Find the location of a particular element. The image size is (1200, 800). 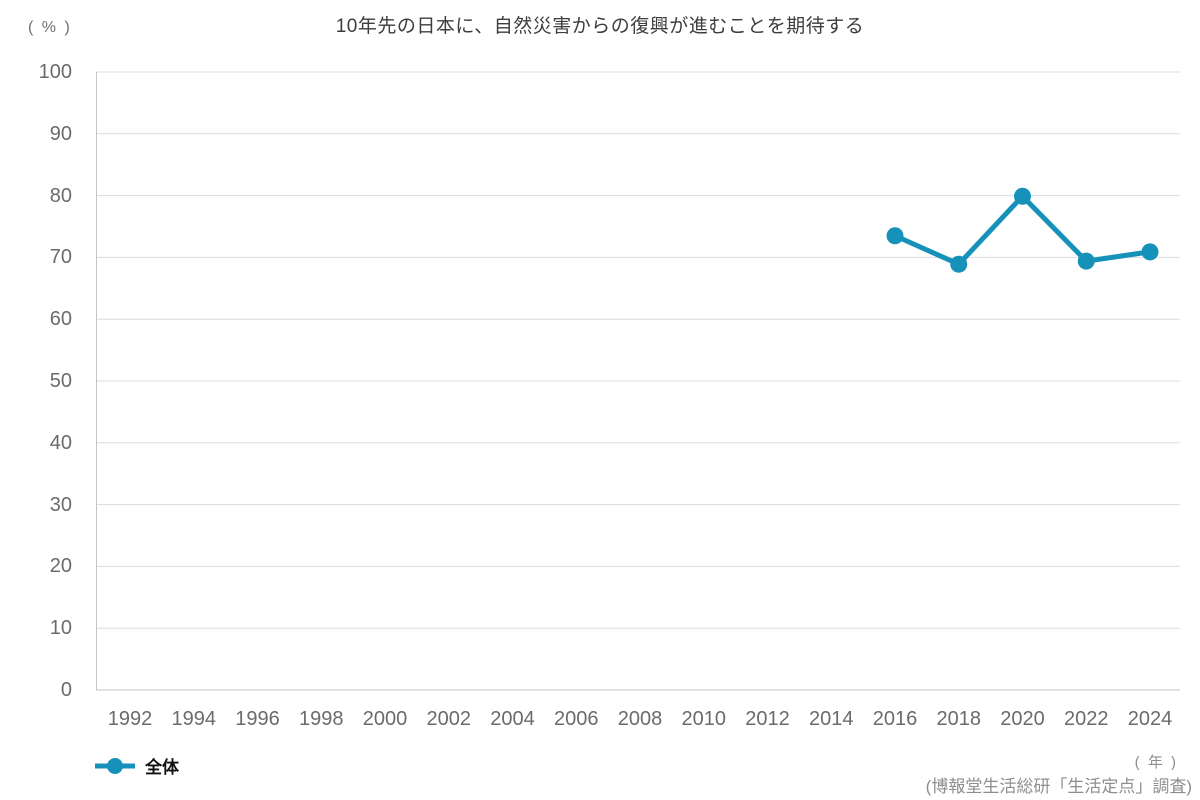

y-tick-label: 10 is located at coordinates (60, 628).